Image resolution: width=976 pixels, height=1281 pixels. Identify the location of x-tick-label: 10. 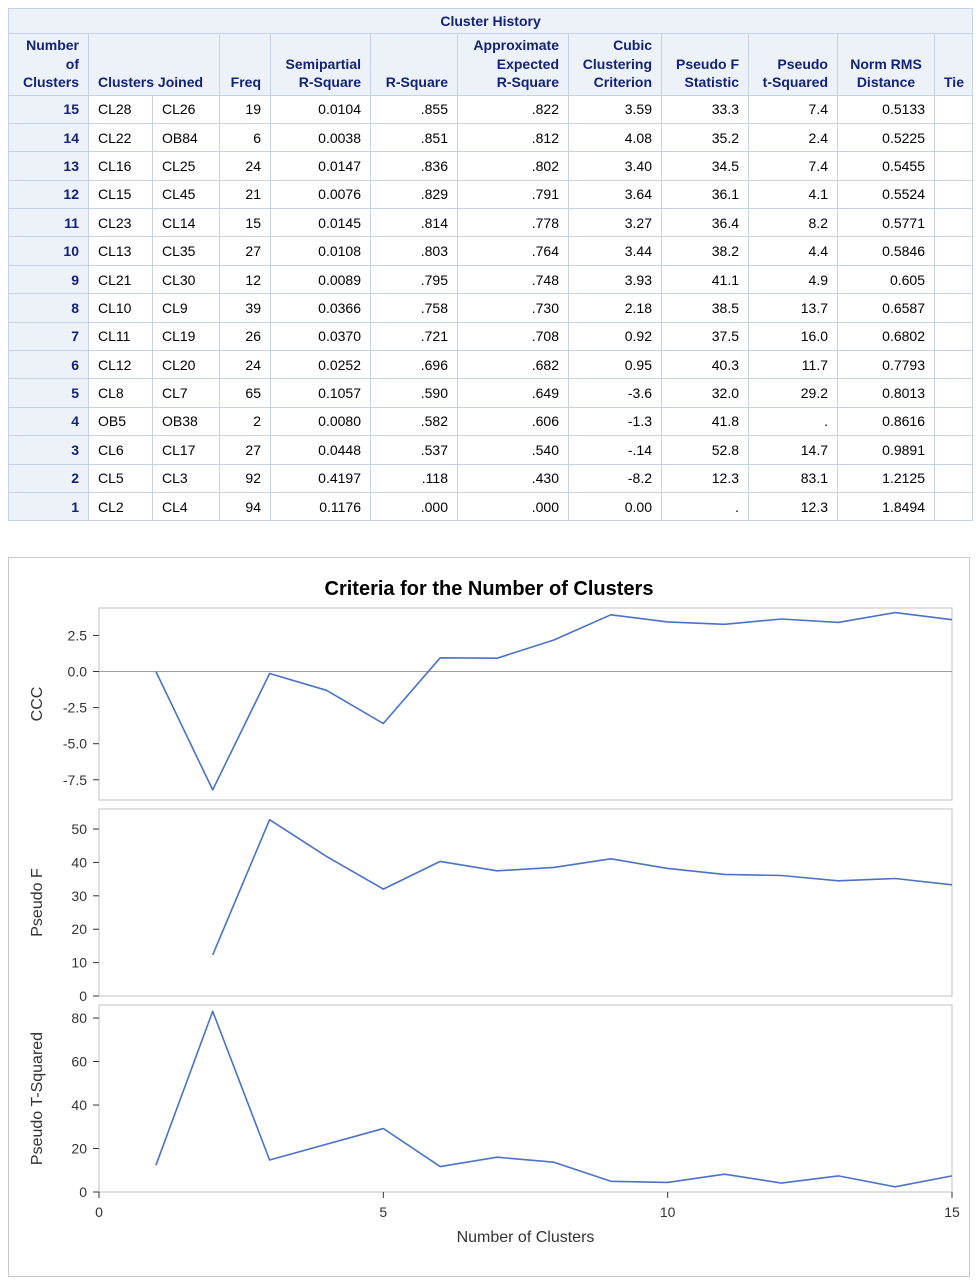
(668, 1212).